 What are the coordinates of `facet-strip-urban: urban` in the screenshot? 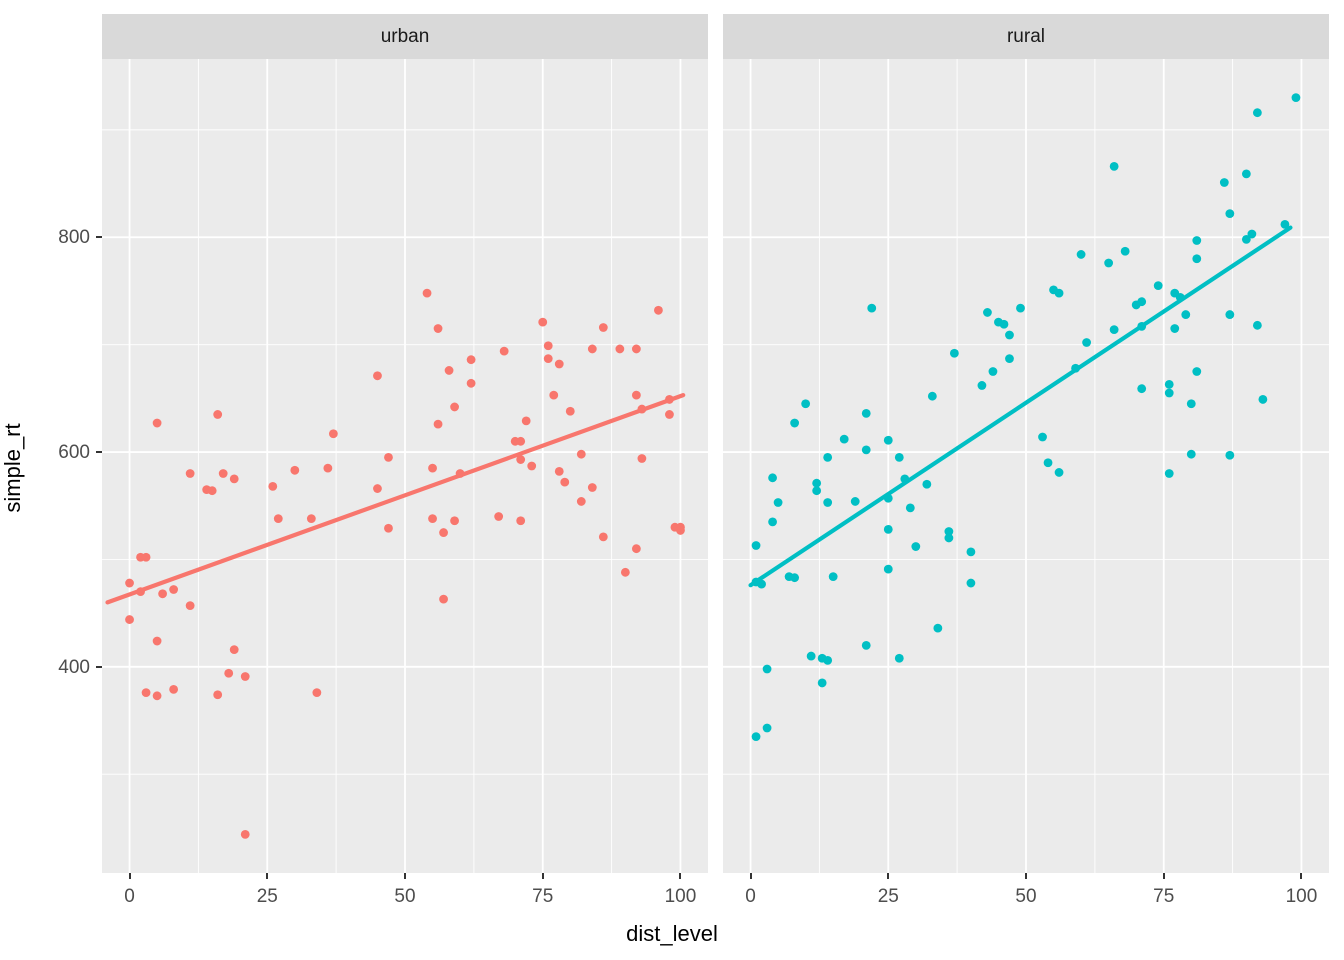 It's located at (405, 36).